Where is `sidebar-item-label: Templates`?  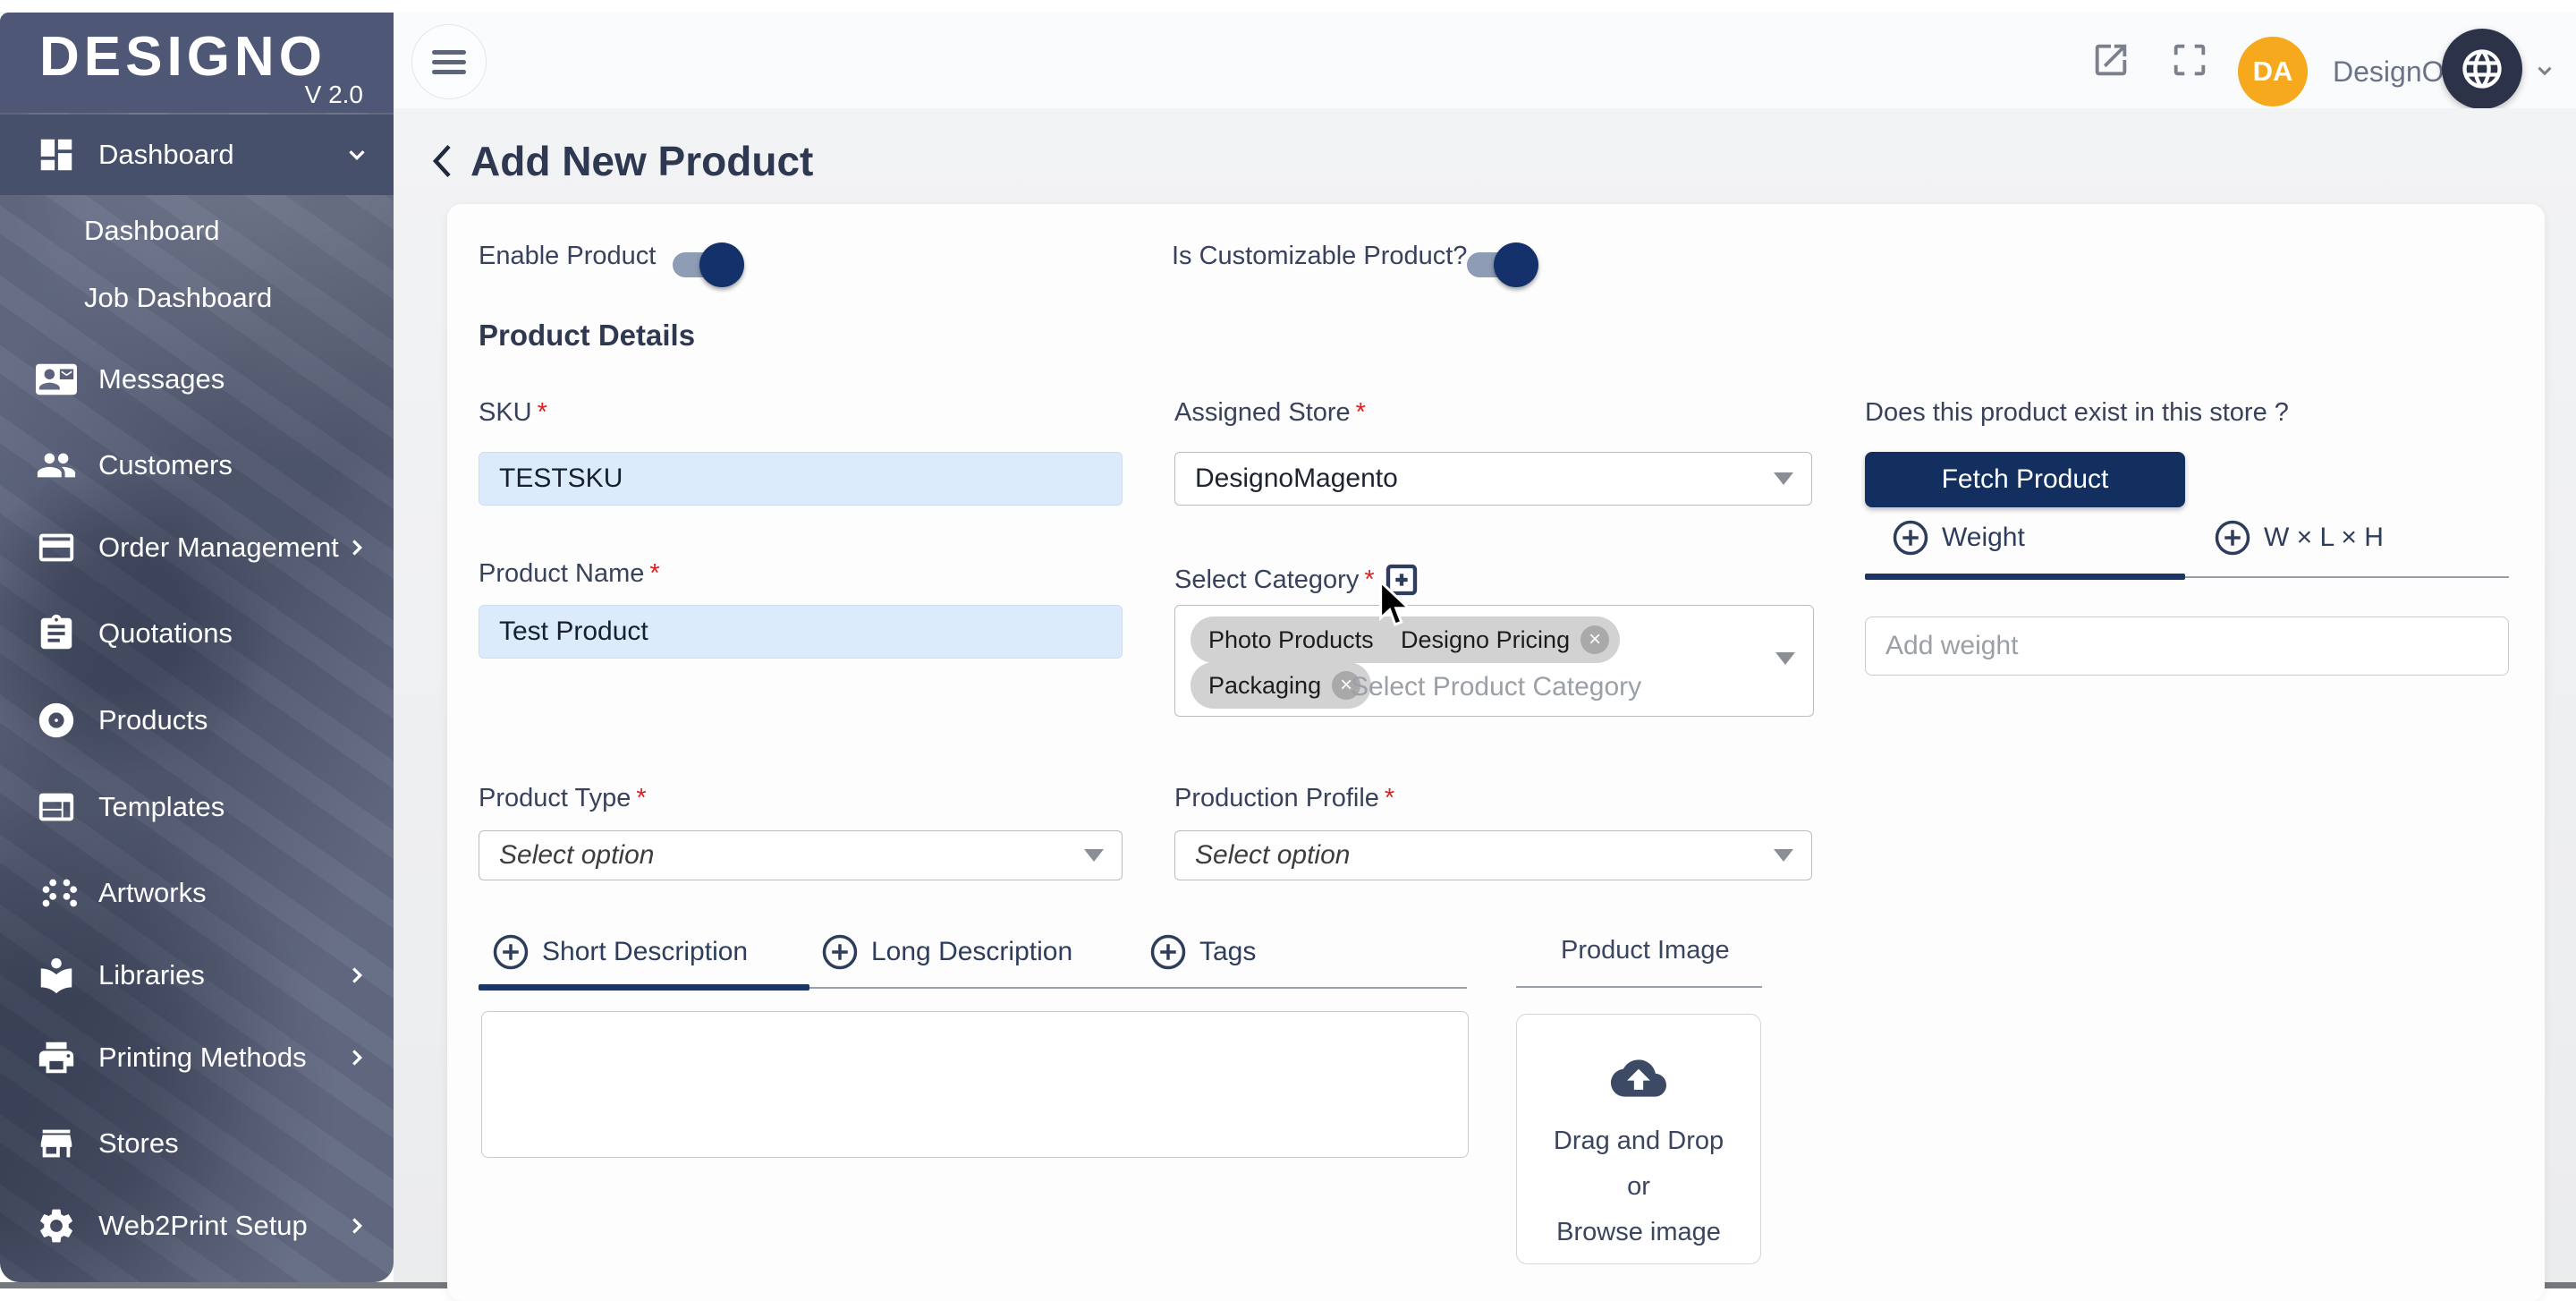 sidebar-item-label: Templates is located at coordinates (161, 806).